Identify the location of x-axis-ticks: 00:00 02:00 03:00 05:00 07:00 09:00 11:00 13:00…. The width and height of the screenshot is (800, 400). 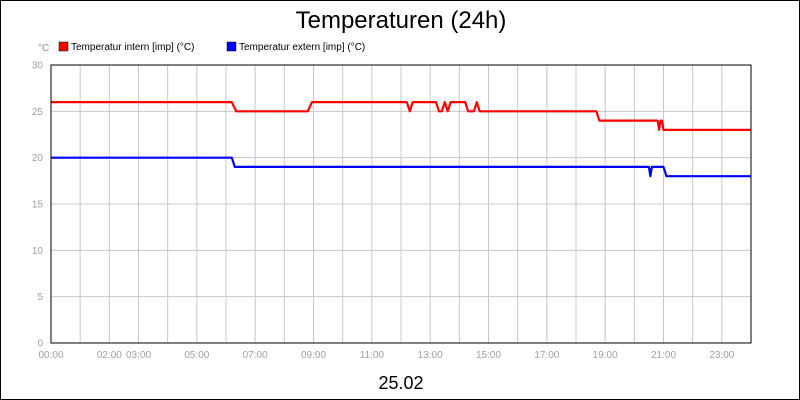
(386, 355).